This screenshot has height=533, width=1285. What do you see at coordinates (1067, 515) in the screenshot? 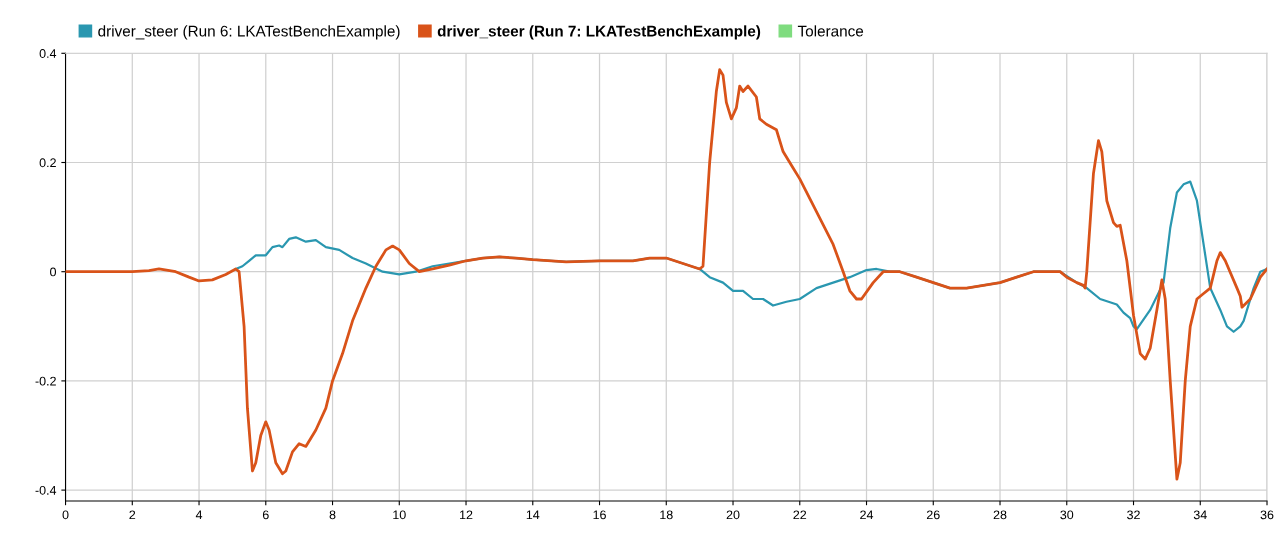
I see `x-tick-label: 30` at bounding box center [1067, 515].